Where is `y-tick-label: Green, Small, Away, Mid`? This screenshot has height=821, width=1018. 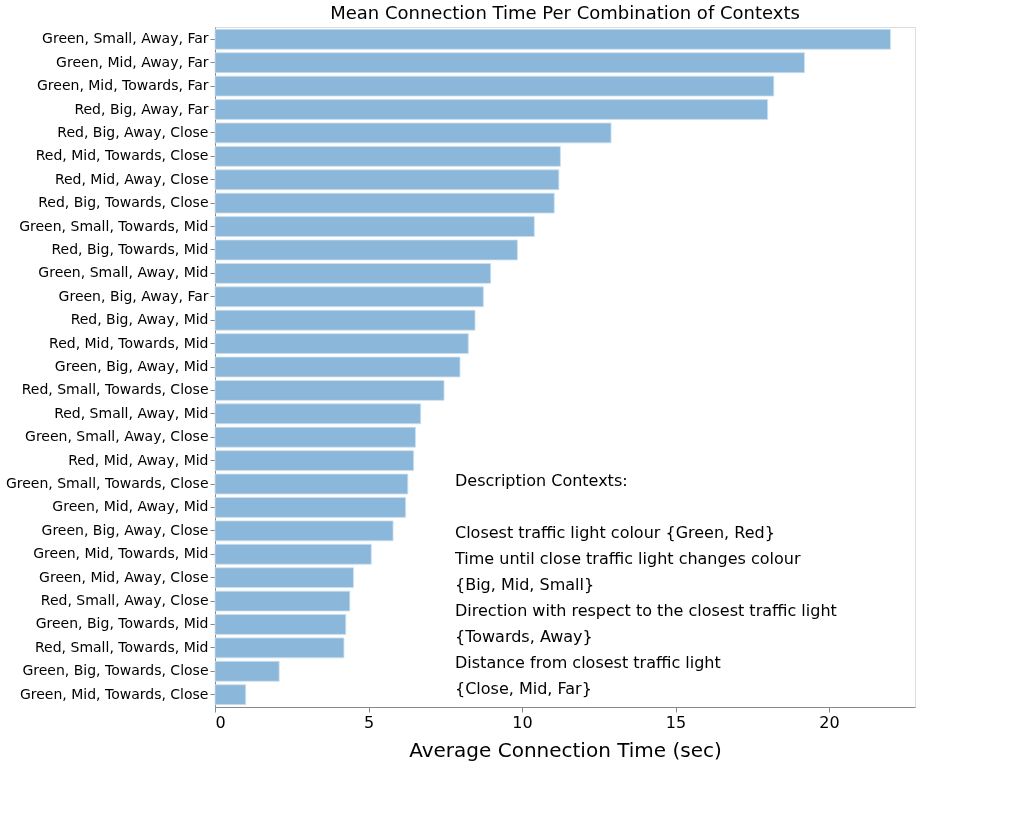 y-tick-label: Green, Small, Away, Mid is located at coordinates (123, 272).